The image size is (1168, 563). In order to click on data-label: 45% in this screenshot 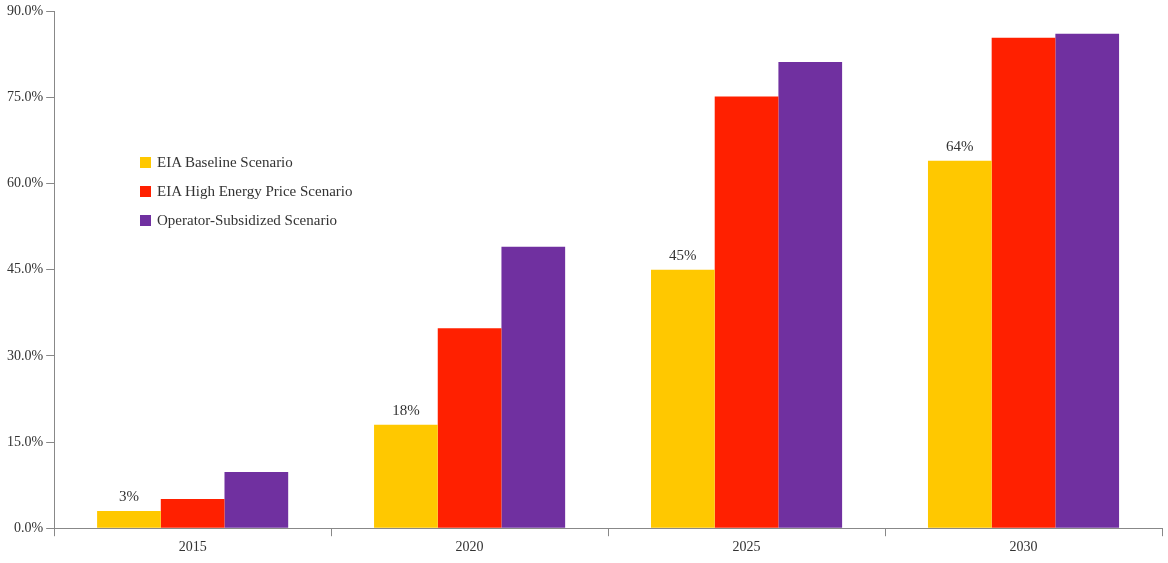, I will do `click(683, 255)`.